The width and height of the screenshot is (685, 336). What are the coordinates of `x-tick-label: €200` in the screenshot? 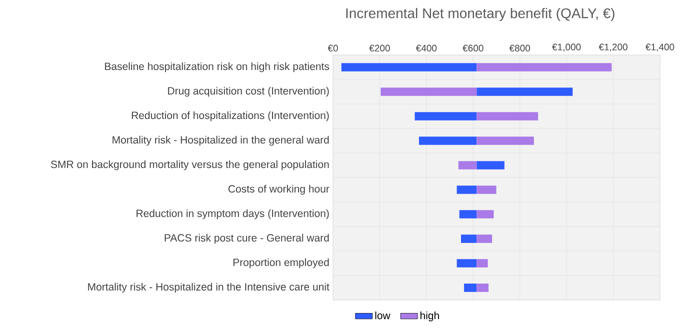 It's located at (379, 48).